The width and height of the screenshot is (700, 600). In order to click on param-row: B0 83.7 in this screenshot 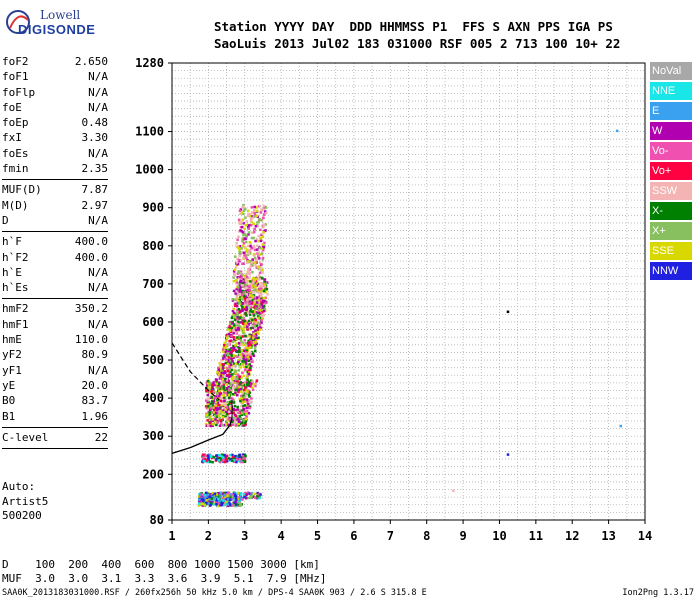, I will do `click(55, 401)`.